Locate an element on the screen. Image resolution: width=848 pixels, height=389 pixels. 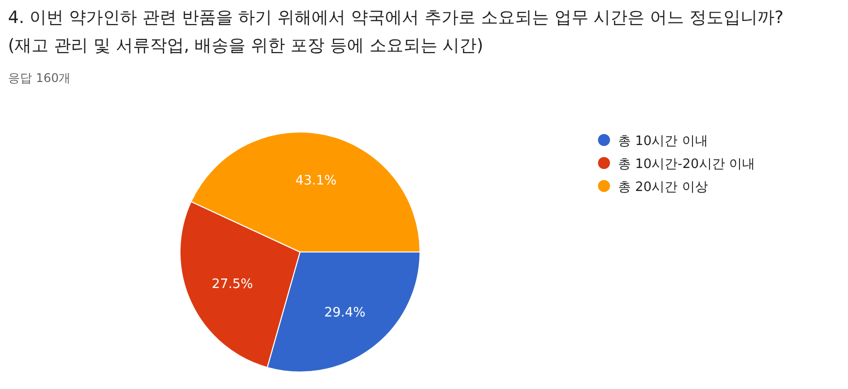
legend-label: 총 10시간 이내 is located at coordinates (663, 141).